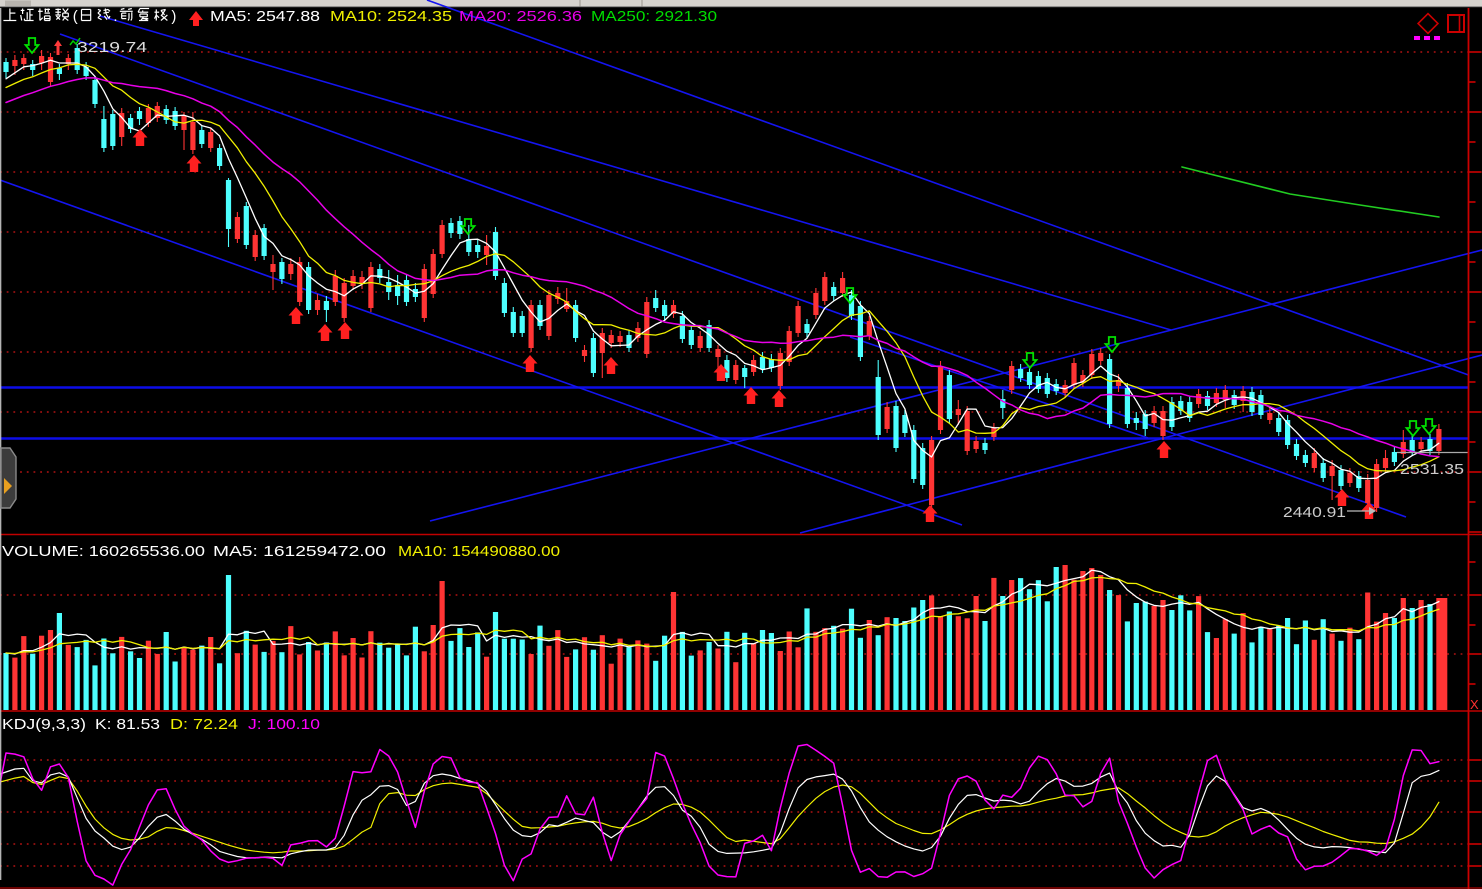 Image resolution: width=1482 pixels, height=889 pixels. Describe the element at coordinates (520, 16) in the screenshot. I see `svg-text: MA20: 2526.36` at that location.